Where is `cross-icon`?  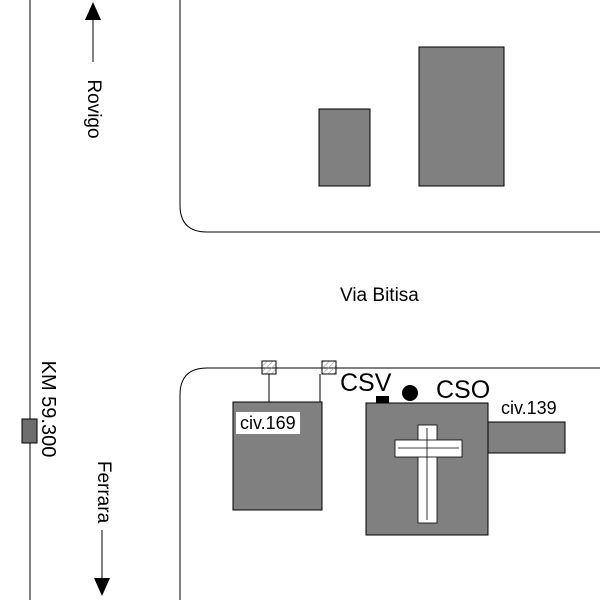
cross-icon is located at coordinates (428, 474).